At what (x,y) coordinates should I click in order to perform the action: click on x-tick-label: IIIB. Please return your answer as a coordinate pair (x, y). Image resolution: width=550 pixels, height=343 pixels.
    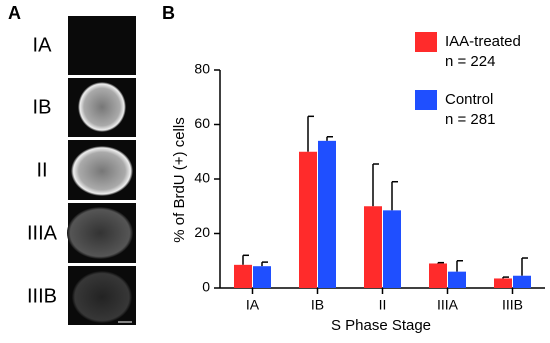
    Looking at the image, I should click on (512, 305).